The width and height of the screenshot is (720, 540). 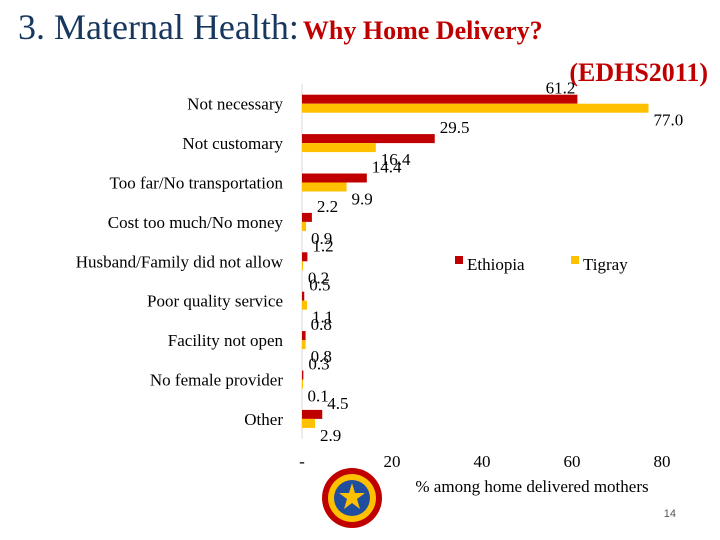 What do you see at coordinates (321, 324) in the screenshot?
I see `data-label-ethiopia: 0.8` at bounding box center [321, 324].